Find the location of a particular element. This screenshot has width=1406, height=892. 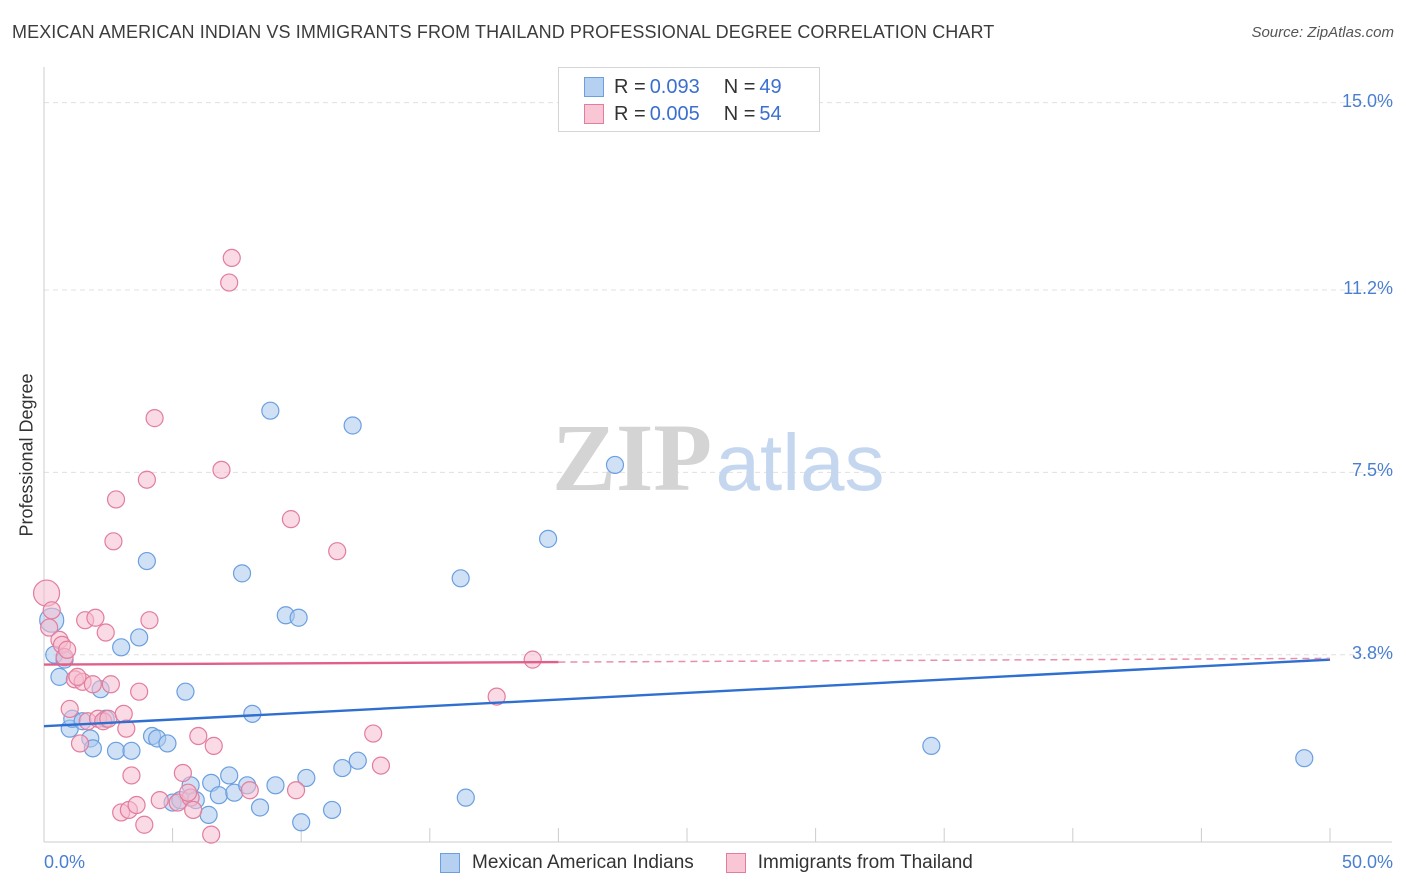

legend-r-label: R = is located at coordinates (630, 86).